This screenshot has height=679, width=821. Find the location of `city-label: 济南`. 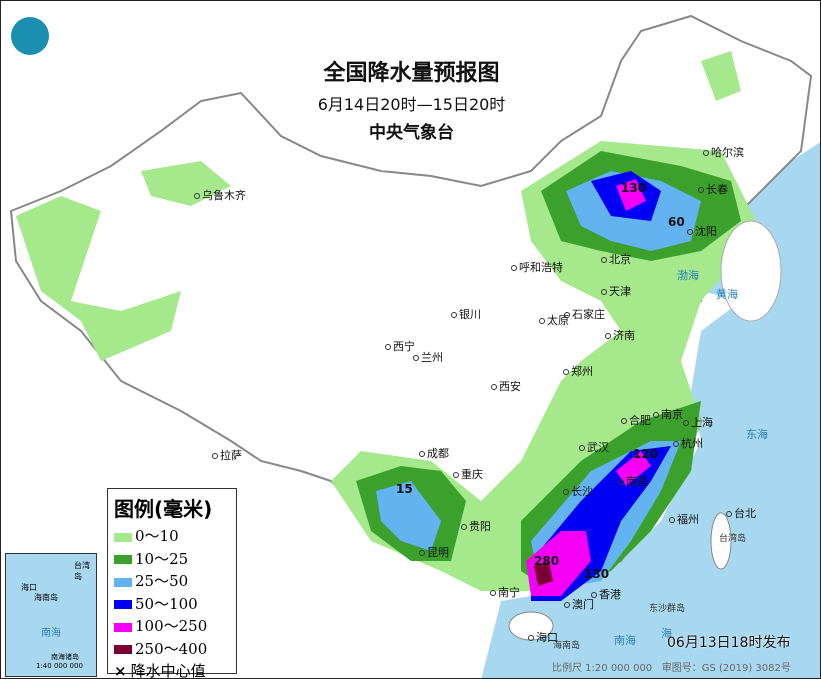

city-label: 济南 is located at coordinates (620, 335).